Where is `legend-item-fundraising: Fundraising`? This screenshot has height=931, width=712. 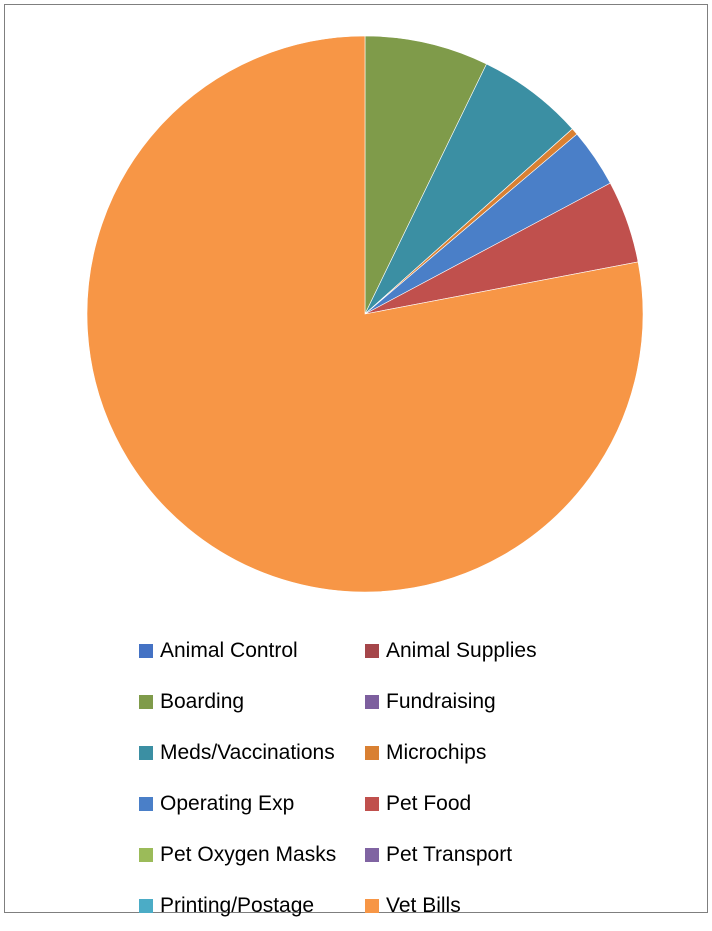
legend-item-fundraising: Fundraising is located at coordinates (478, 701).